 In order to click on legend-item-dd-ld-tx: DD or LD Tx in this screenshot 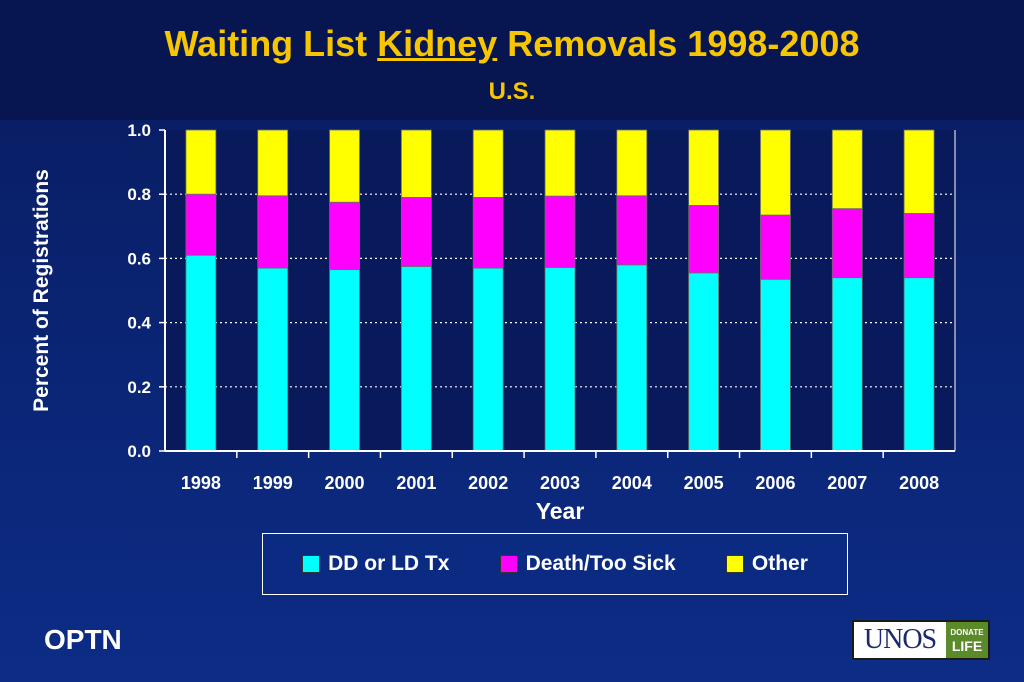, I will do `click(375, 564)`.